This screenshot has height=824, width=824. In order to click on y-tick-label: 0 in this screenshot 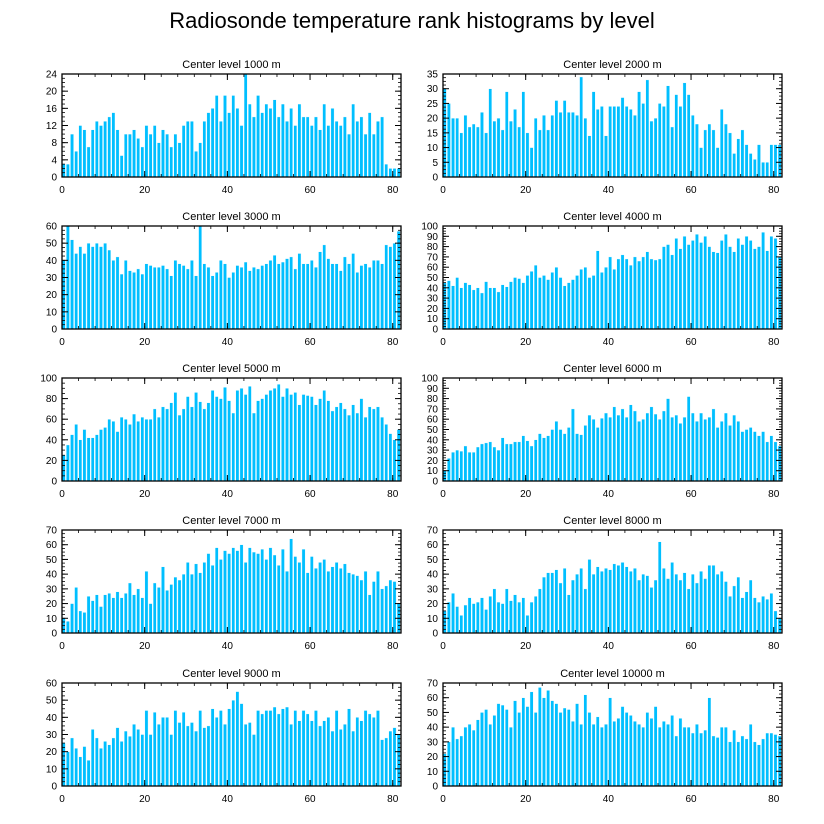, I will do `click(54, 482)`.